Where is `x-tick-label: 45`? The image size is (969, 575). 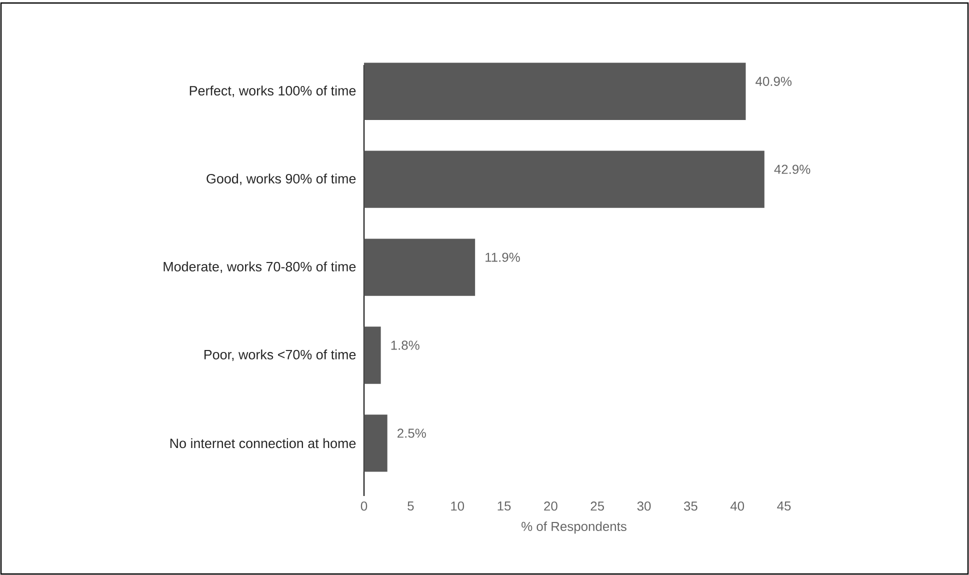
x-tick-label: 45 is located at coordinates (784, 506).